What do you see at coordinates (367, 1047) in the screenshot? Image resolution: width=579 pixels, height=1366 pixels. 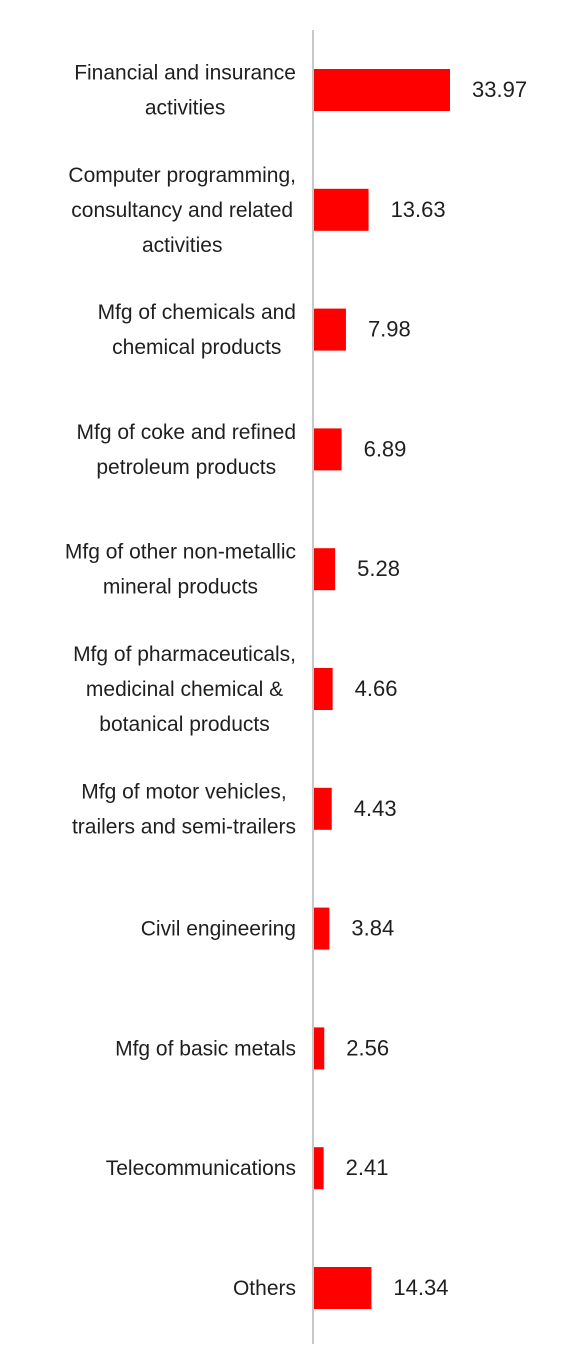 I see `value-label: 2.56` at bounding box center [367, 1047].